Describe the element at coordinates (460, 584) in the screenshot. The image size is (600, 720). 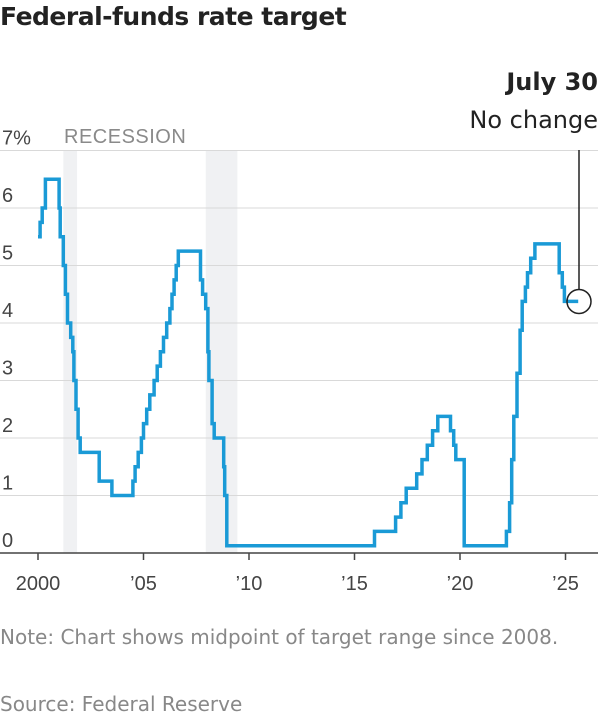
I see `x-tick-label-2020: ’20` at that location.